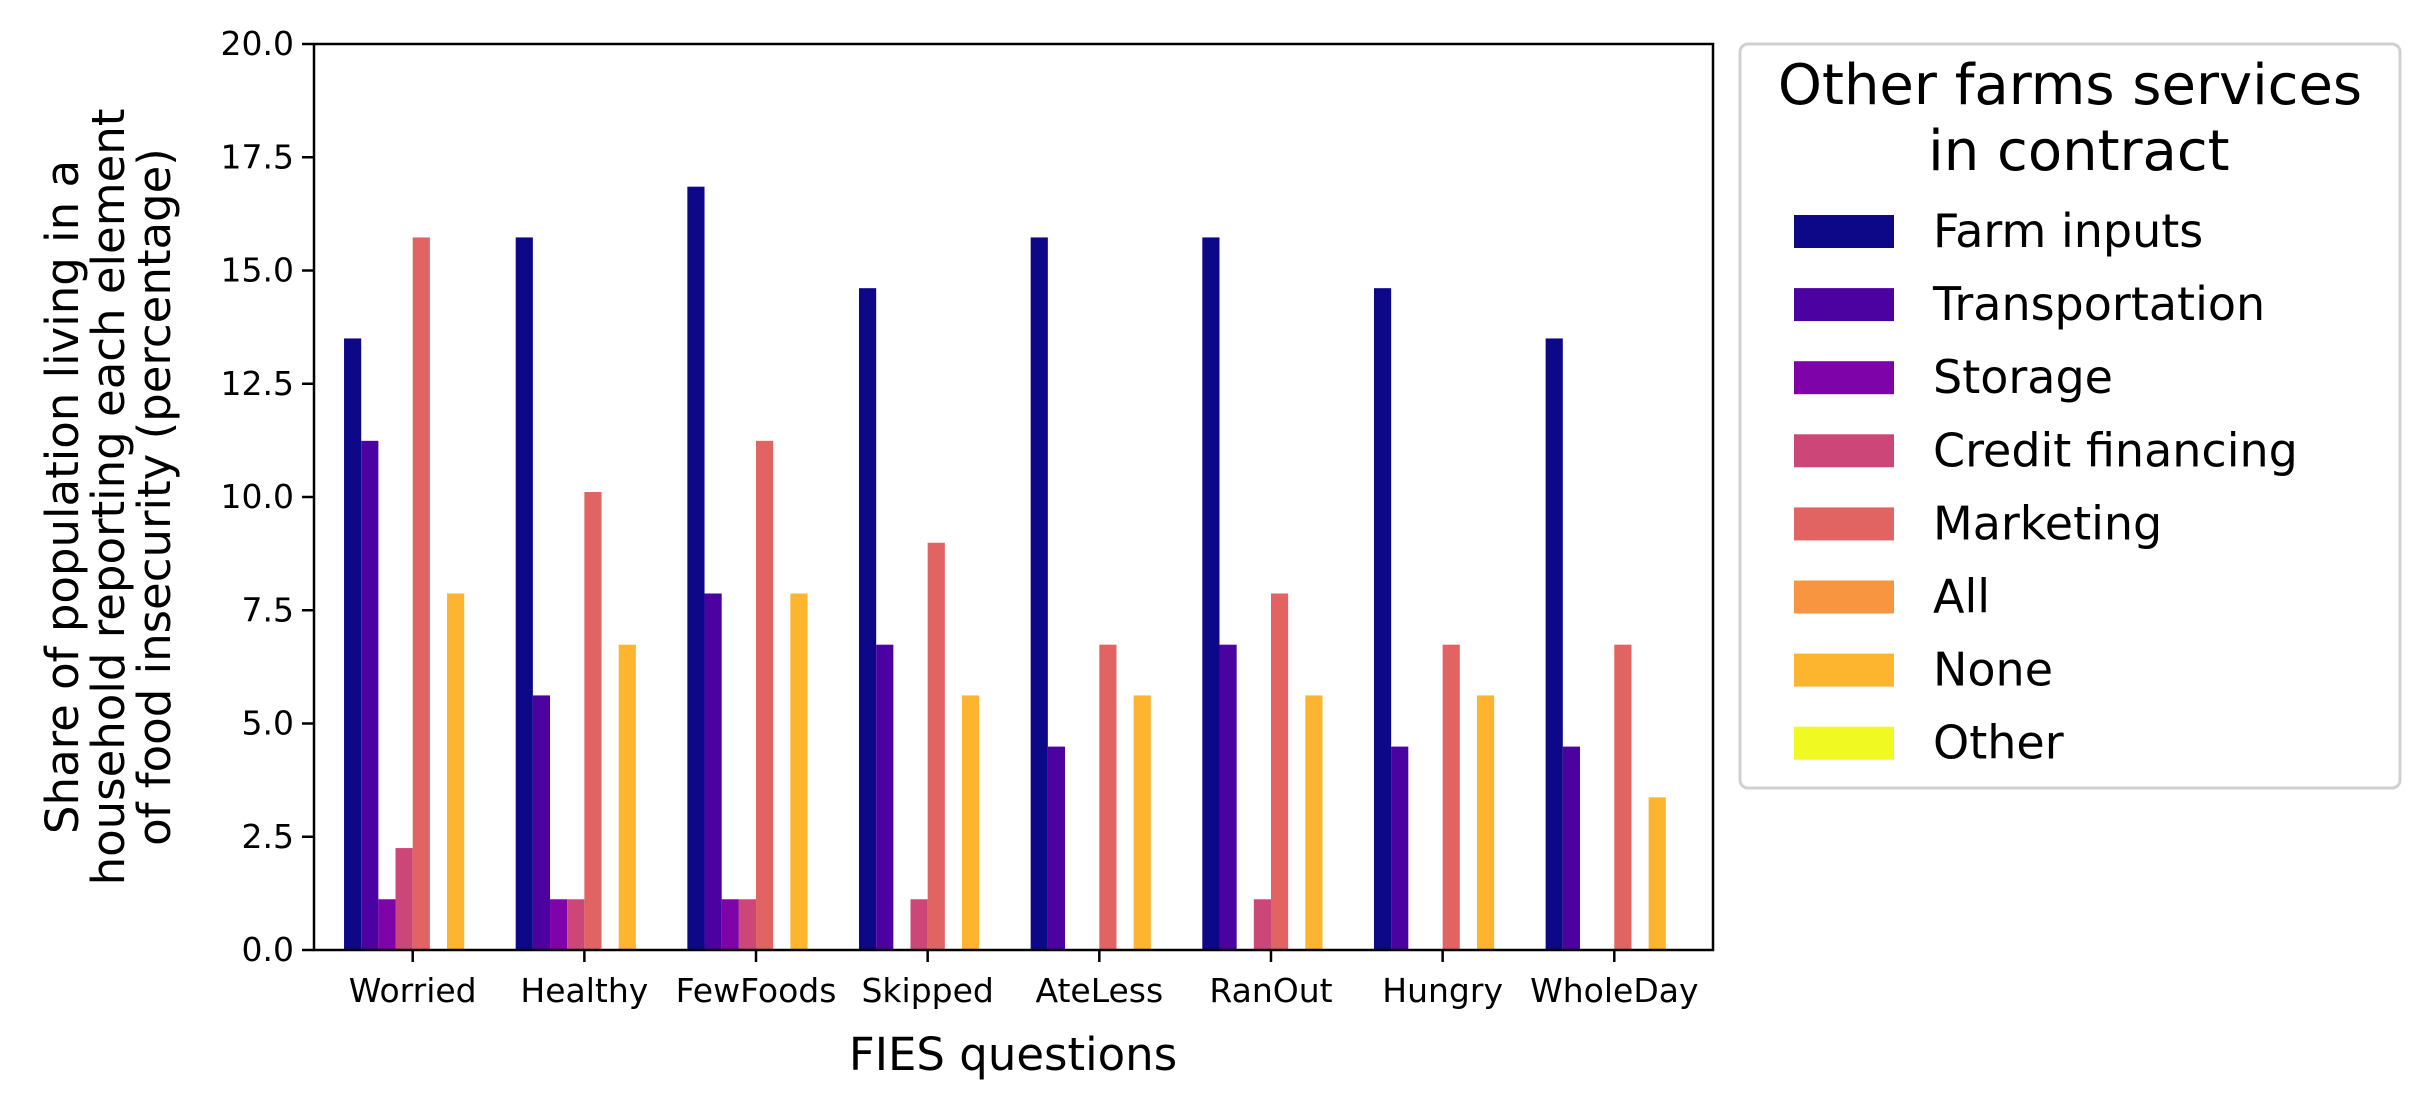 The image size is (2415, 1111). Describe the element at coordinates (370, 695) in the screenshot. I see `bar-transportation-worried` at that location.